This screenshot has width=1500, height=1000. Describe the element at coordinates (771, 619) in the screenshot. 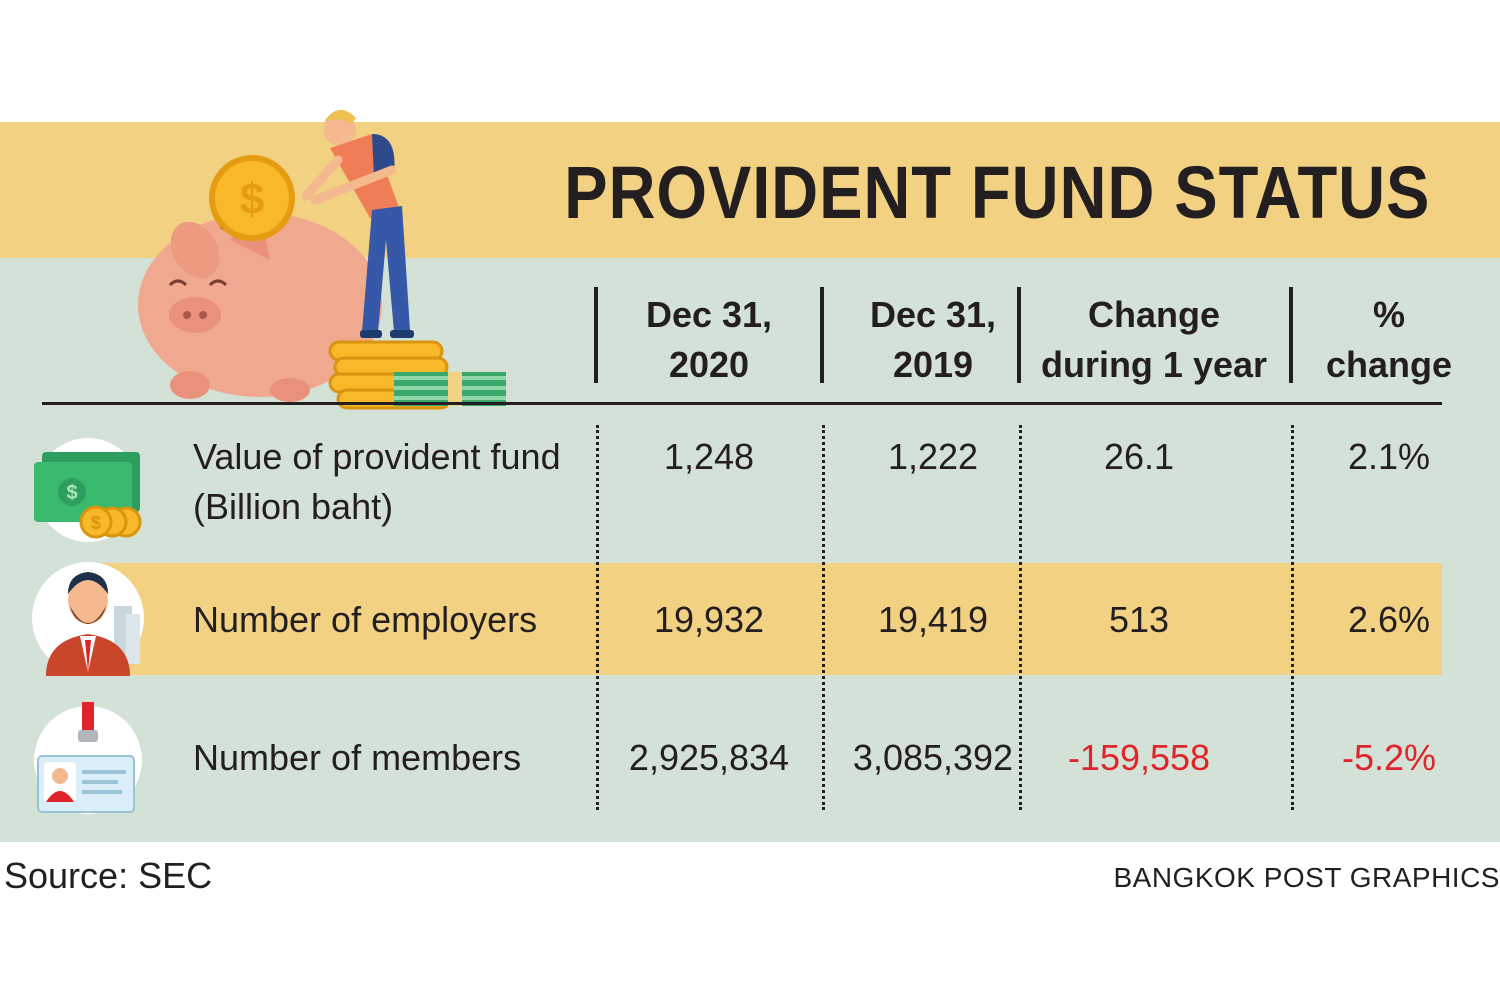

I see `highlight-row-band` at that location.